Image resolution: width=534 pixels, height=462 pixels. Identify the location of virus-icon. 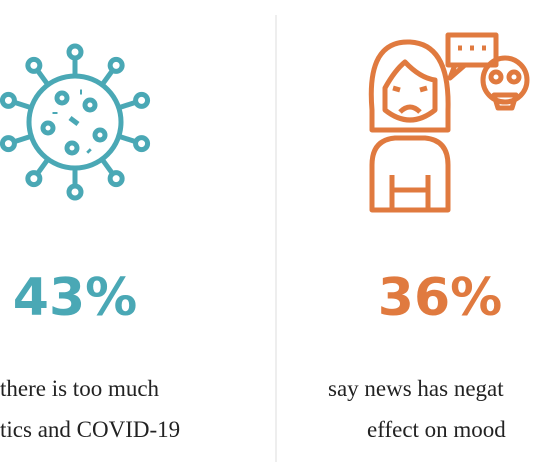
(75, 122).